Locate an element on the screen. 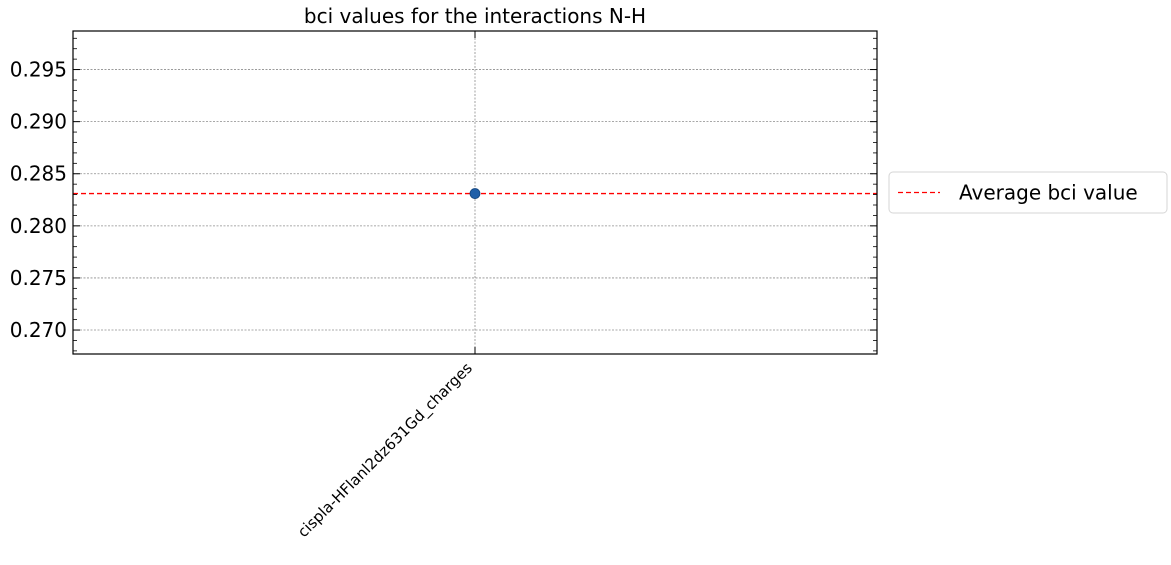 This screenshot has height=565, width=1171. chart-title: bci values for the interactions N-H is located at coordinates (475, 16).